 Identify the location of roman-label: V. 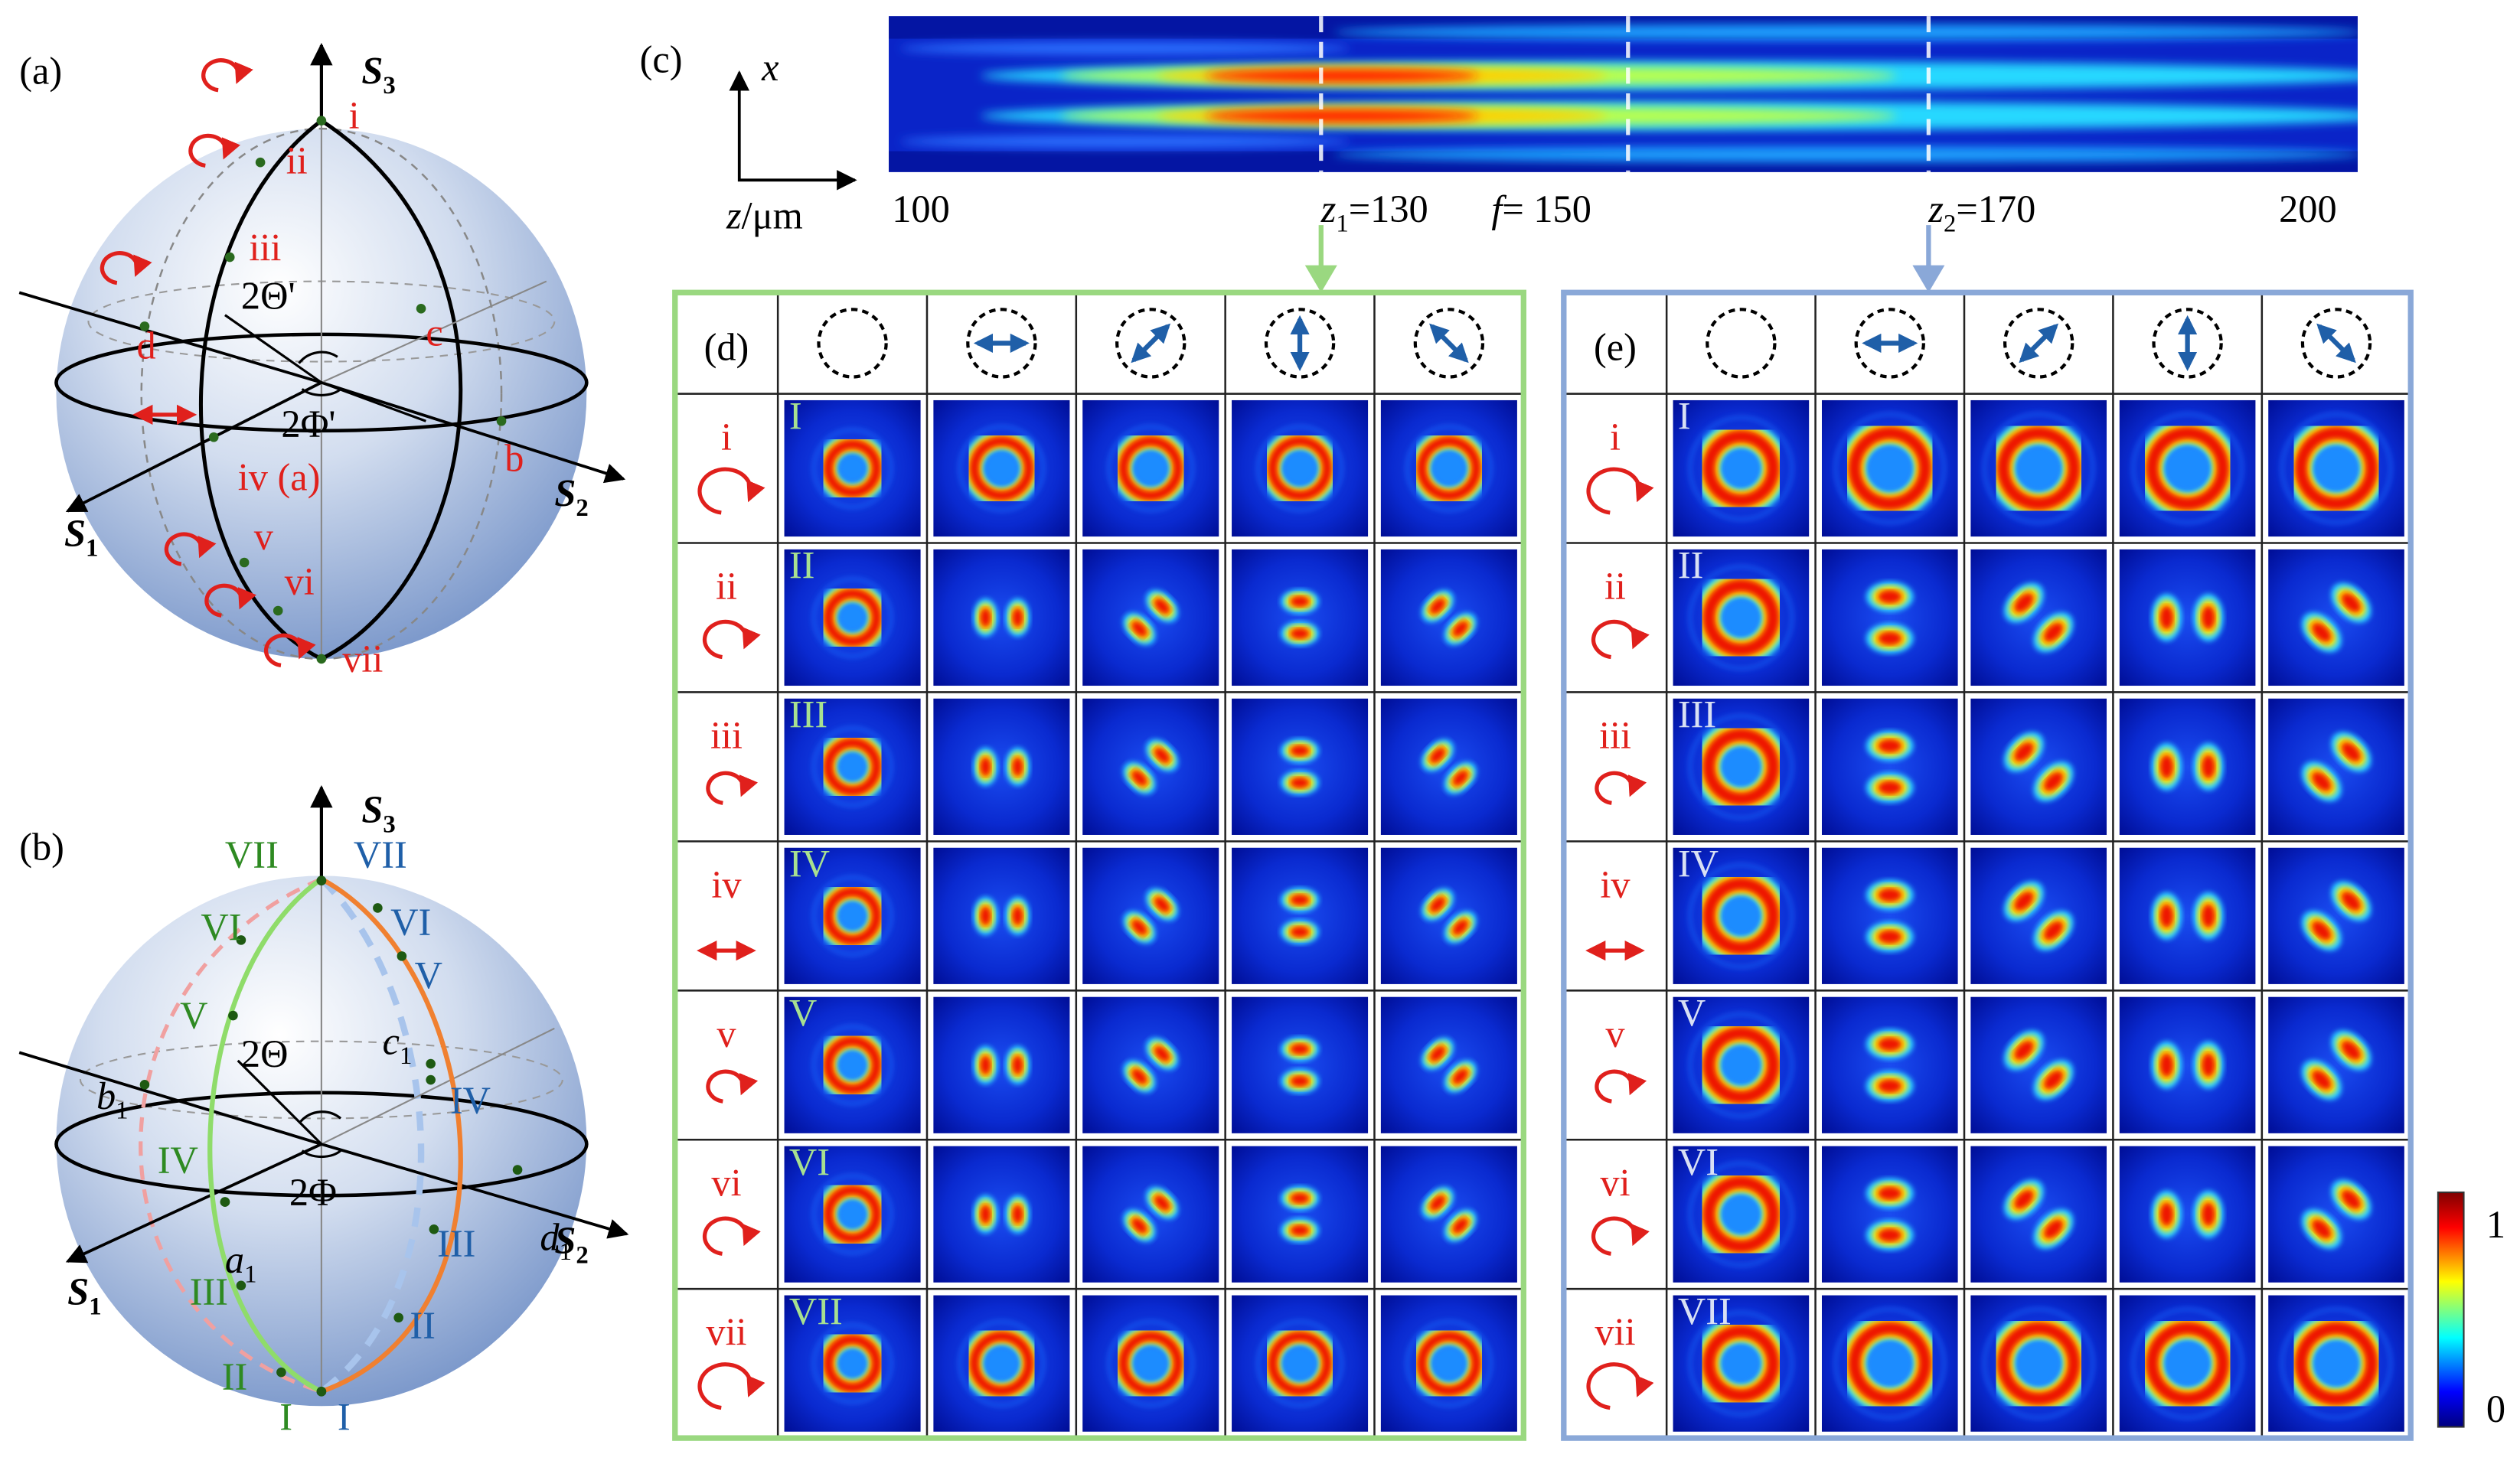
(1692, 1012).